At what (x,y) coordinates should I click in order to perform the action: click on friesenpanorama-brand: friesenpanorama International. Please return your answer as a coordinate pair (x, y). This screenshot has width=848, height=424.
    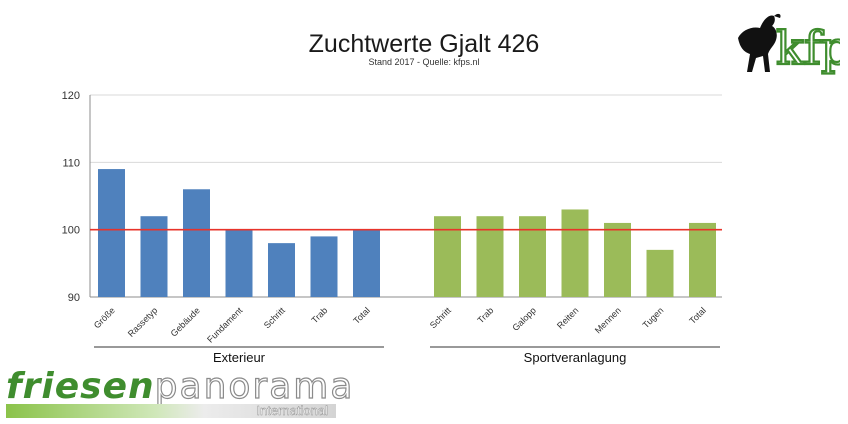
    Looking at the image, I should click on (179, 392).